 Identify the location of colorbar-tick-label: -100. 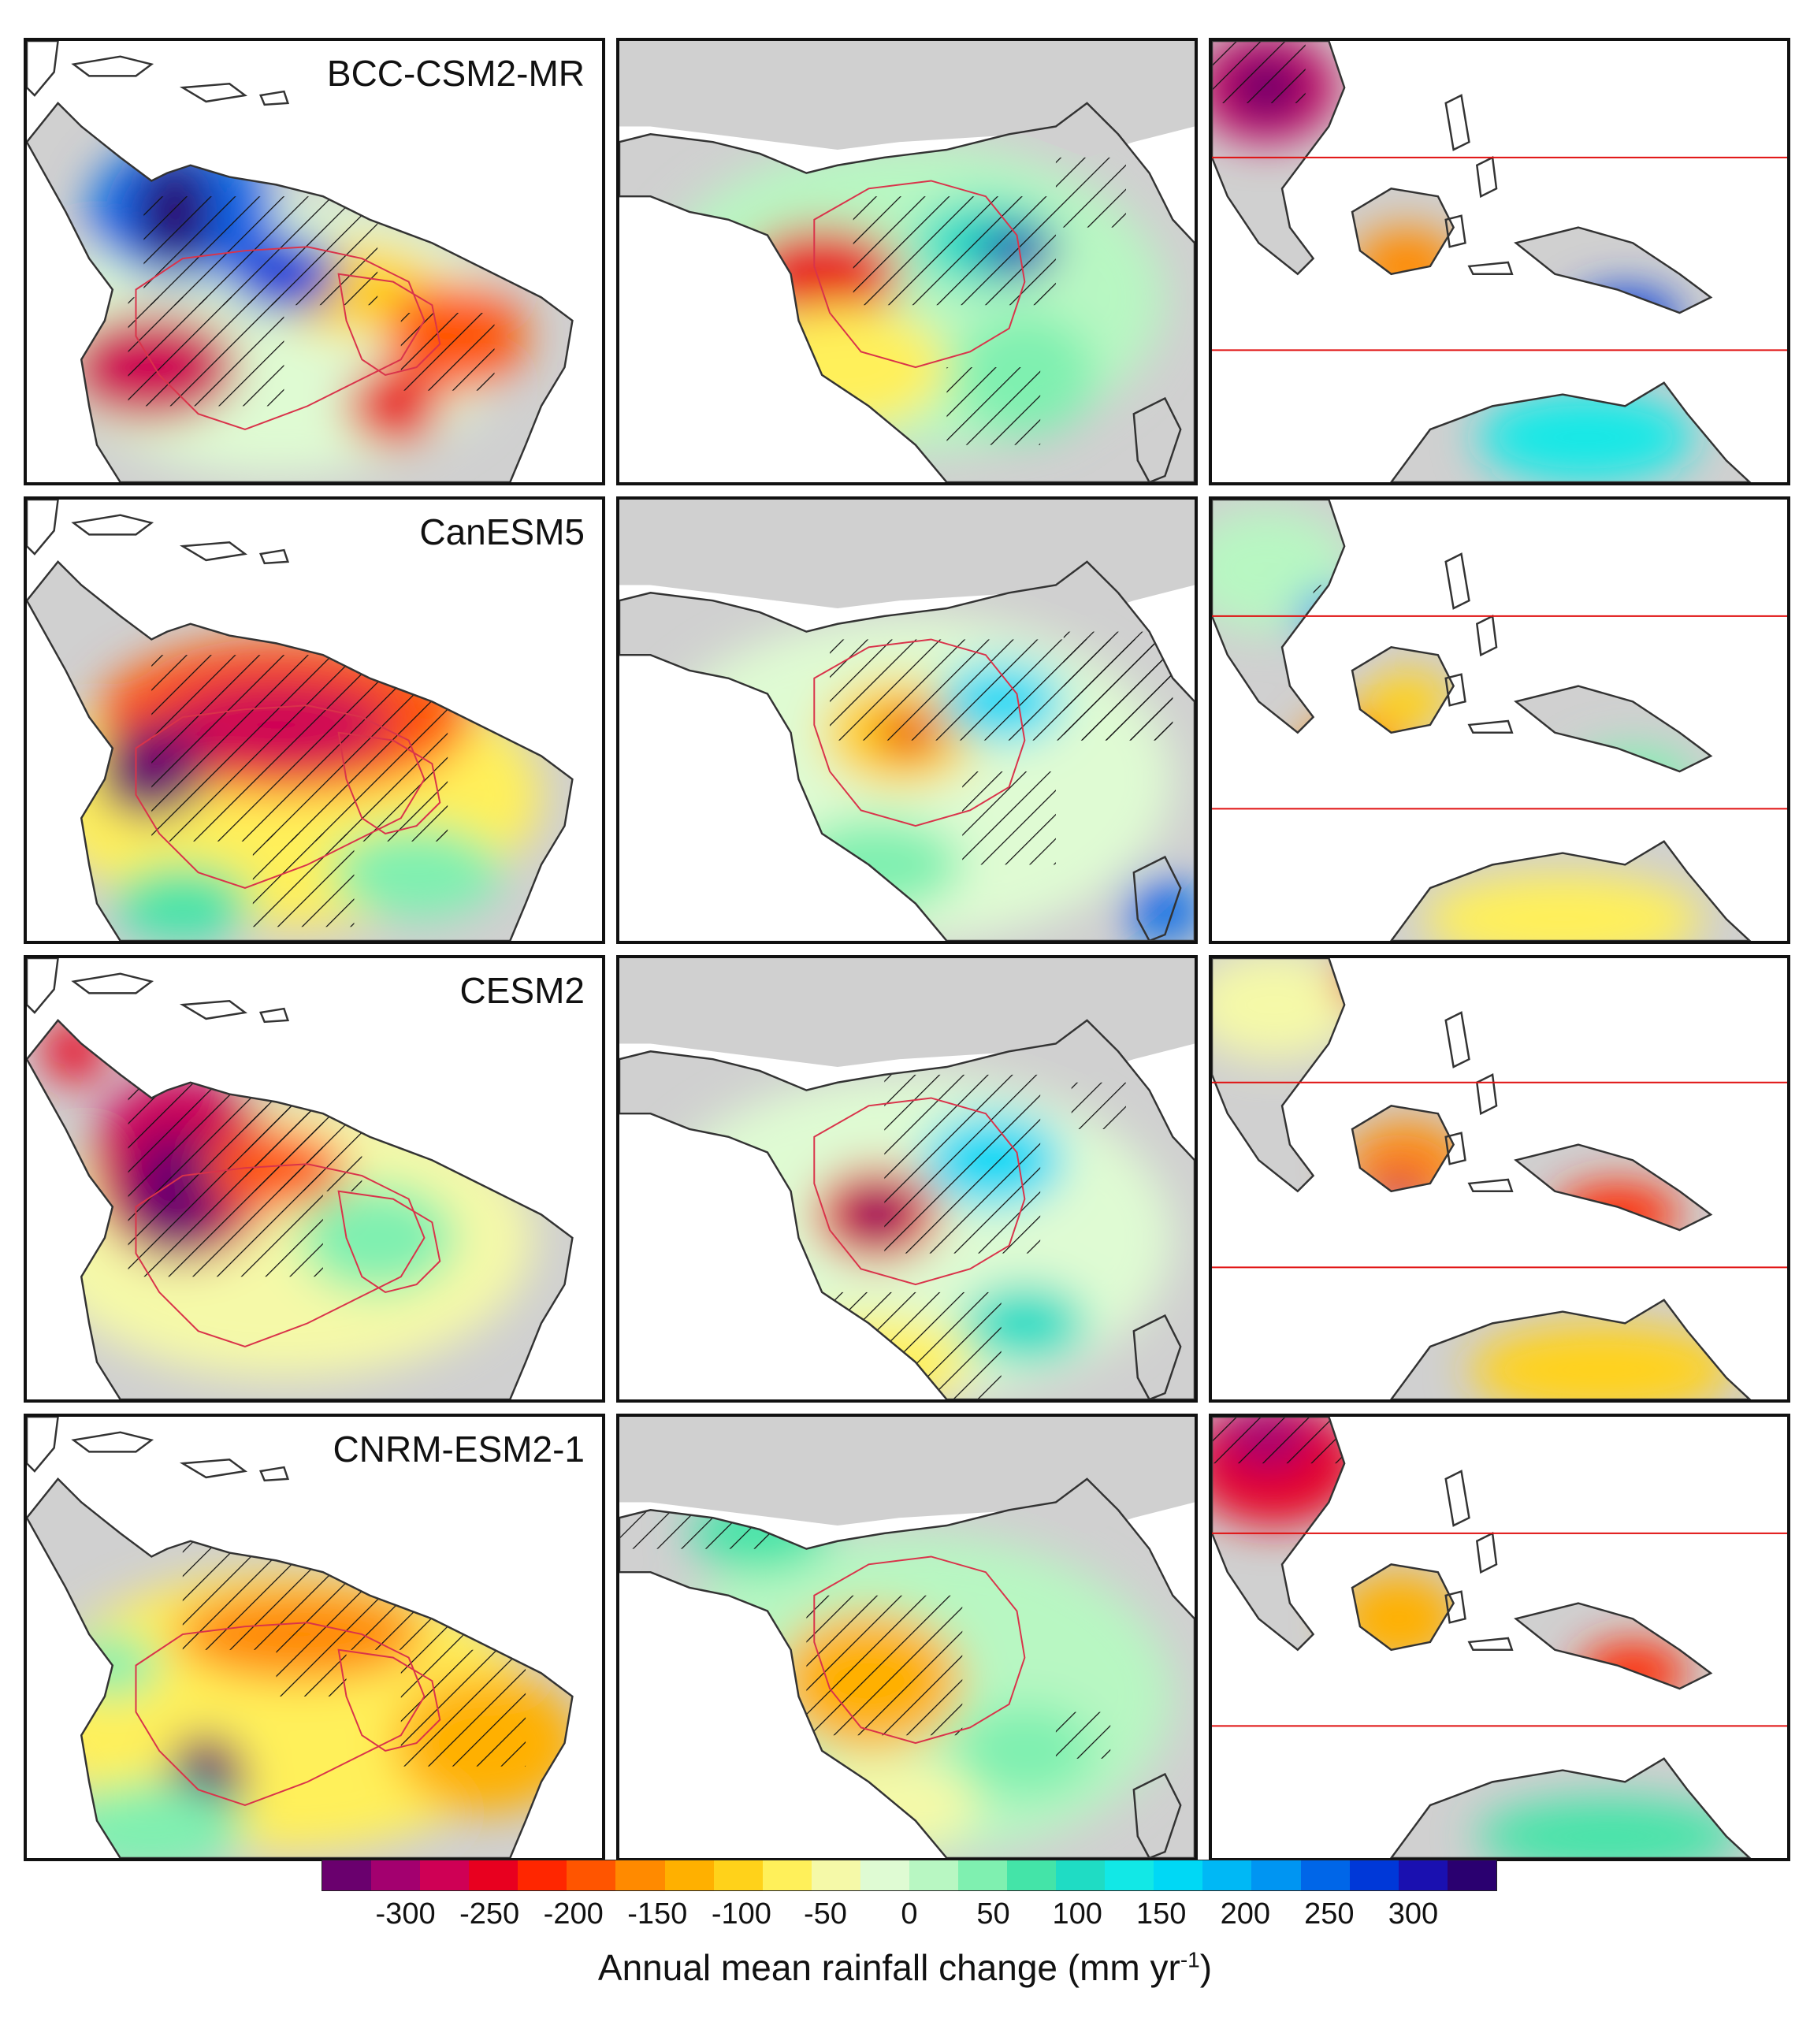
(741, 1914).